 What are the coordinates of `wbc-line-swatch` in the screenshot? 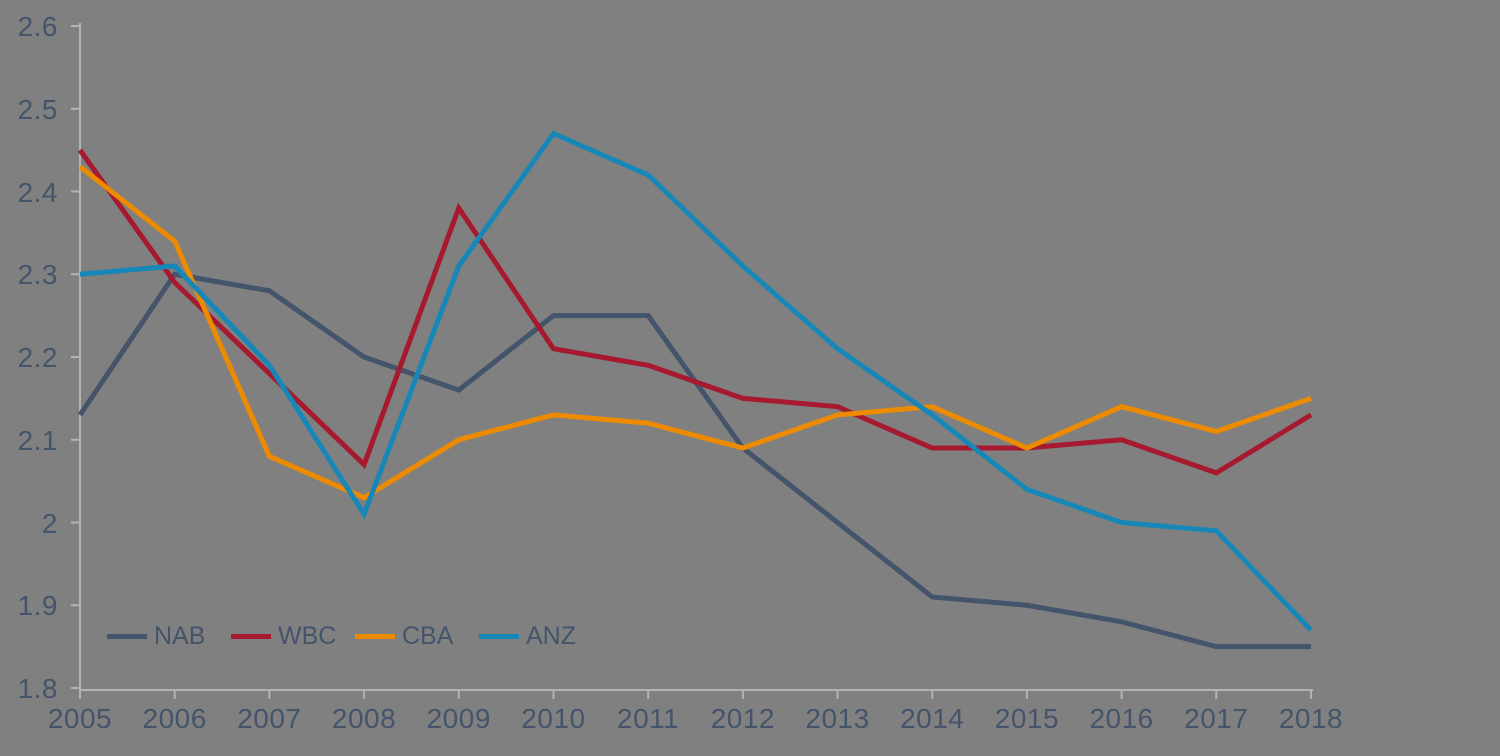 It's located at (251, 636).